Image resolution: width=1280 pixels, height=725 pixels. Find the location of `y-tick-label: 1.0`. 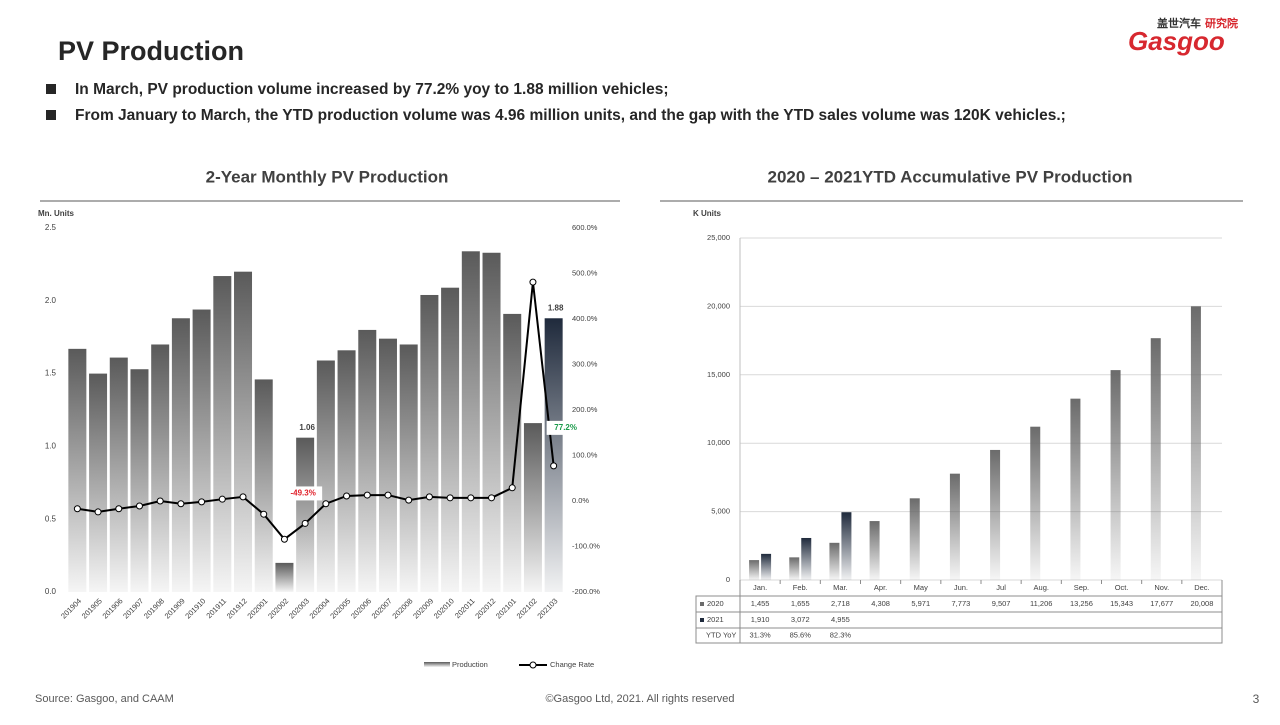

y-tick-label: 1.0 is located at coordinates (51, 446).